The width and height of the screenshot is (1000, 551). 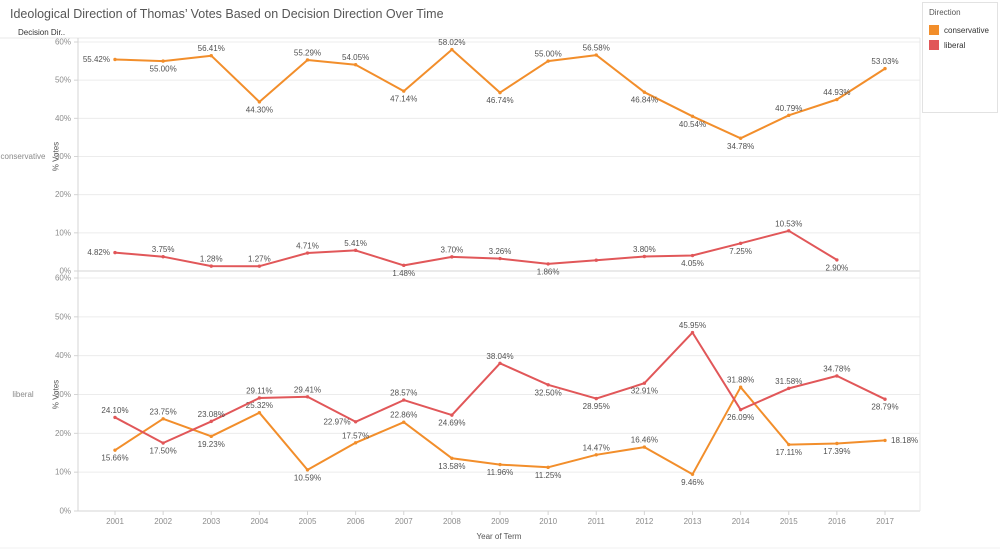 I want to click on series-line-liberal-panel0, so click(x=476, y=248).